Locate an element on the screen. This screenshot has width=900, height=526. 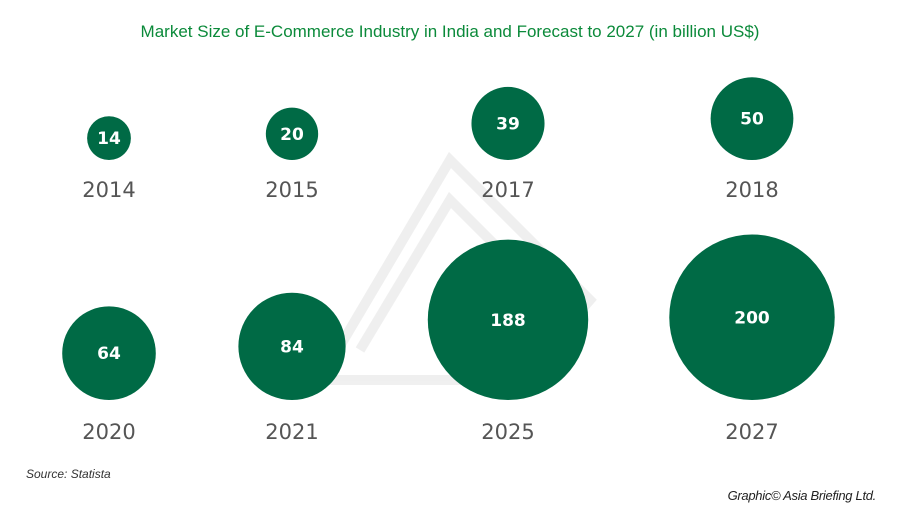
value-label: 200 is located at coordinates (752, 318).